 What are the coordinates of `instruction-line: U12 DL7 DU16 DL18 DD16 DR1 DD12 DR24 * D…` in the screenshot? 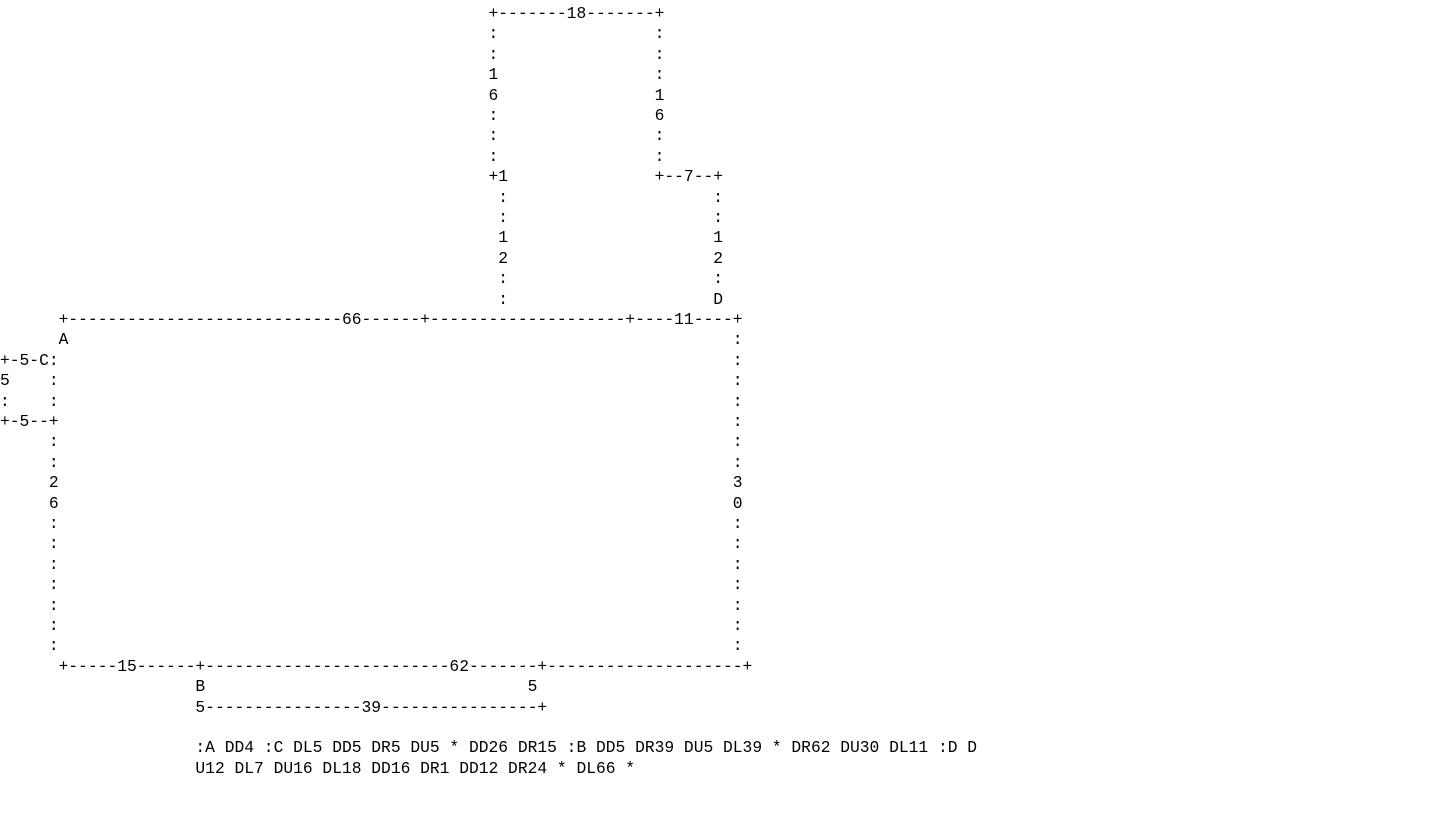 It's located at (318, 768).